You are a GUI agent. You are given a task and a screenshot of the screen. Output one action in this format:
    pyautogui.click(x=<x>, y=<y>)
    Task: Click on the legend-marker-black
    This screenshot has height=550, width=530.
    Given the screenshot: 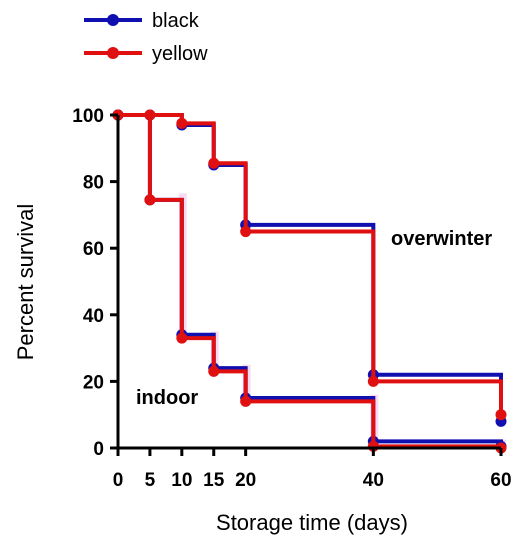 What is the action you would take?
    pyautogui.click(x=113, y=20)
    